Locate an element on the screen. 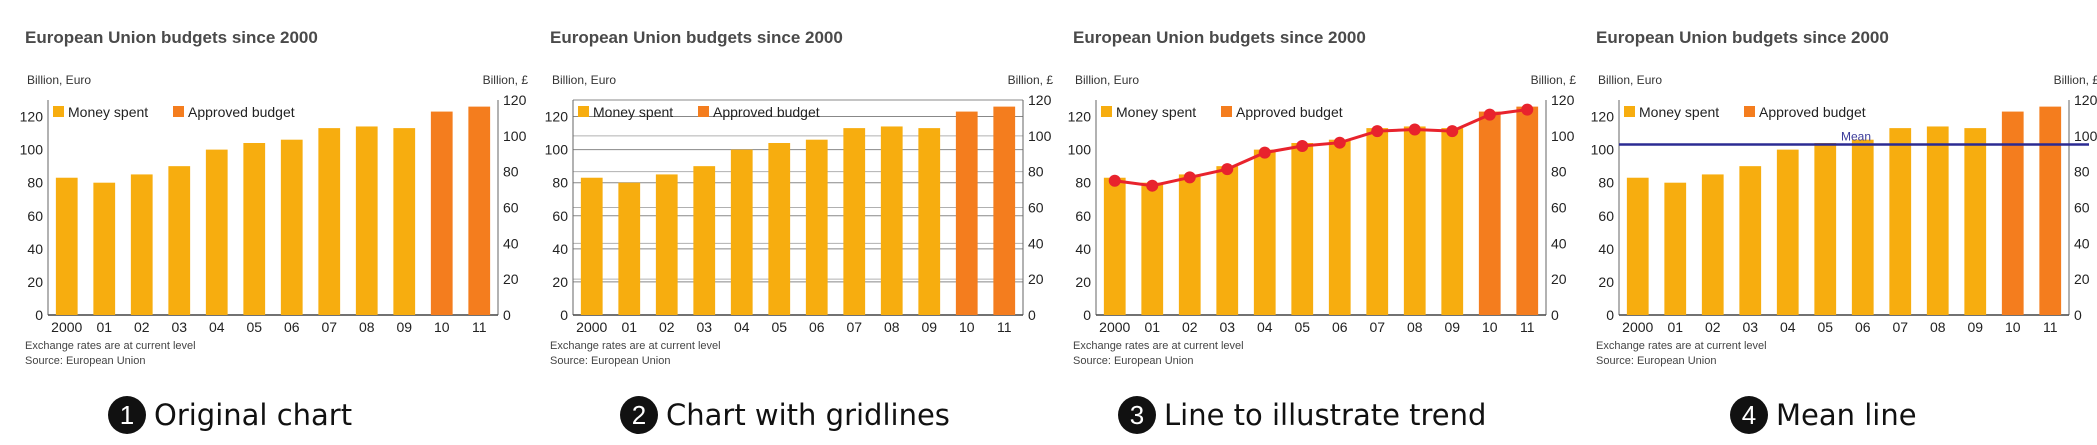  caption-text: Original chart is located at coordinates (253, 415).